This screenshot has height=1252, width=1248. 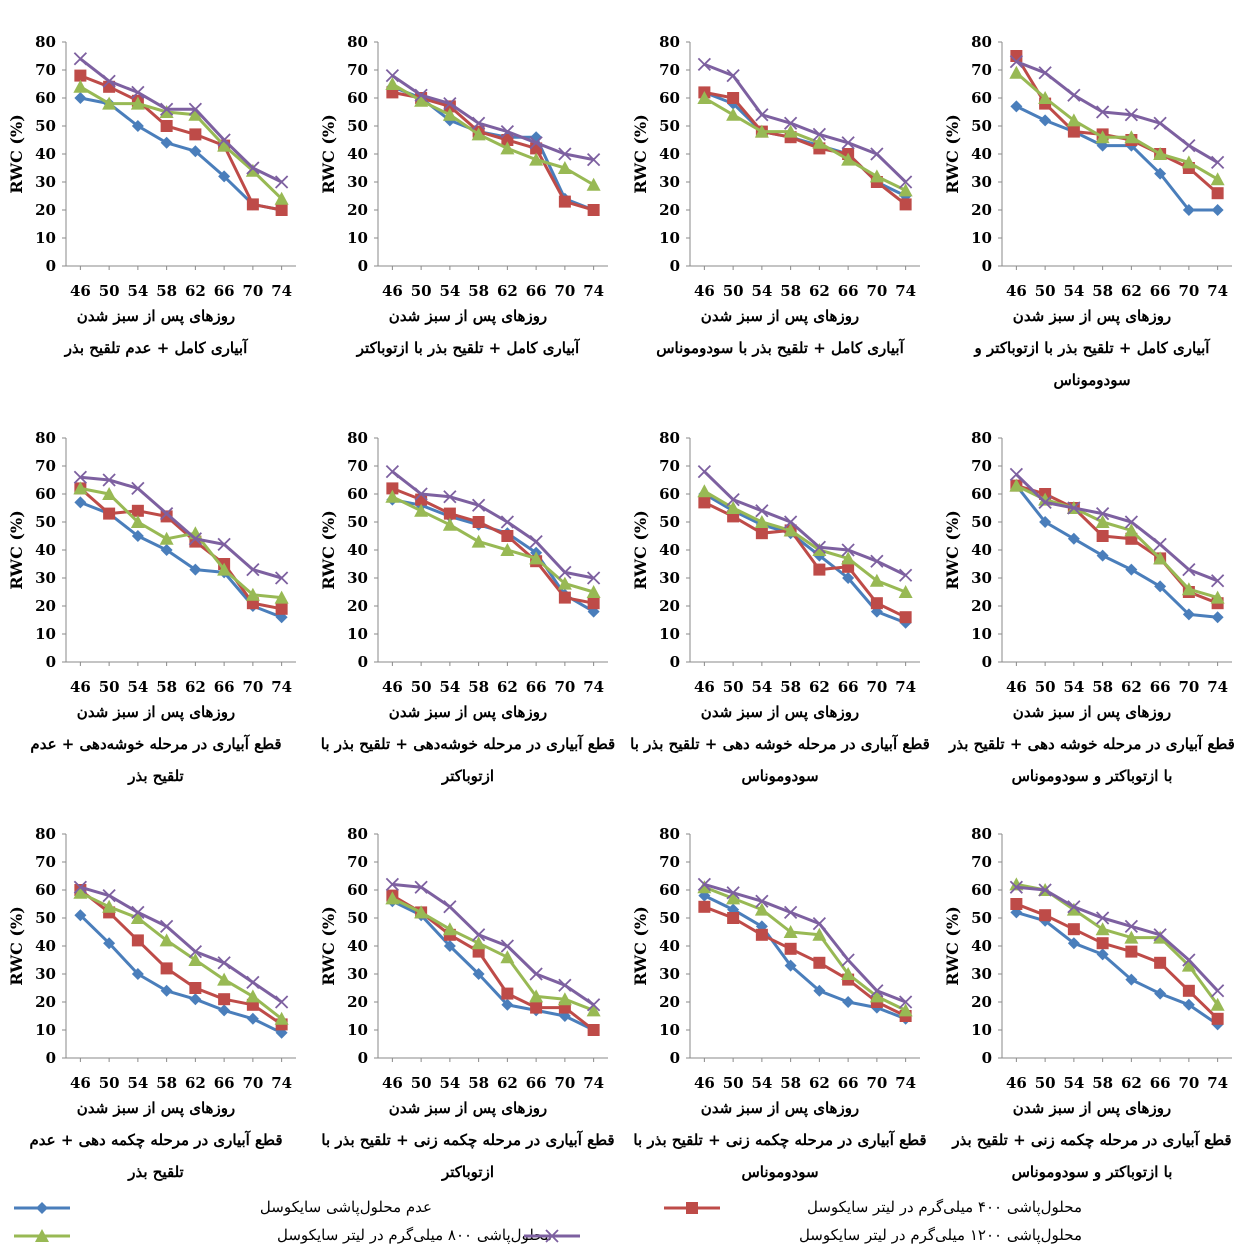 I want to click on panel-caption: آبیاری کامل + تلقیح بذر با ازتوباکتر, so click(x=468, y=348).